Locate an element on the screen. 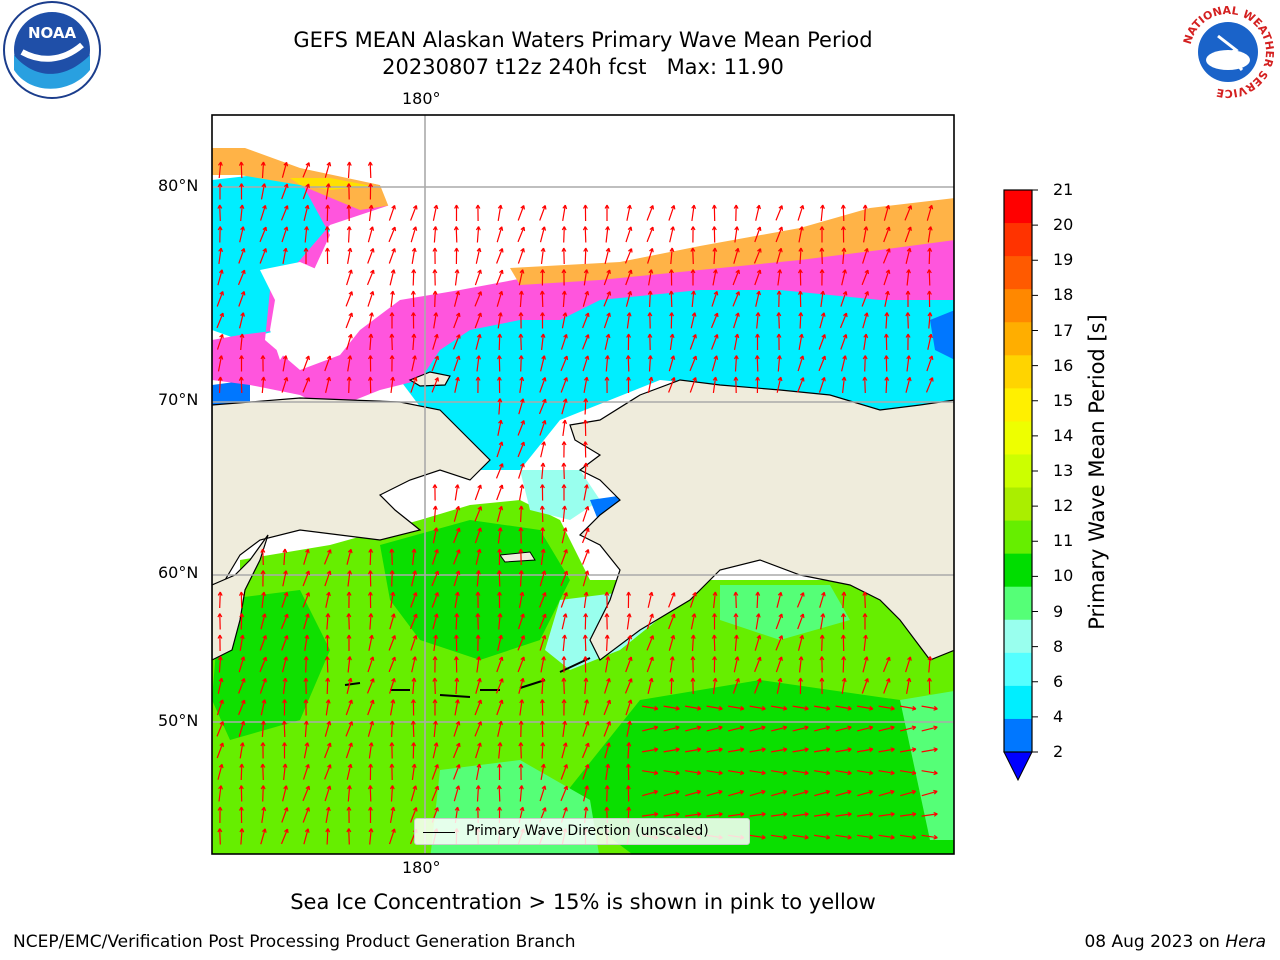 This screenshot has height=960, width=1280. legend-label: Primary Wave Direction (unscaled) is located at coordinates (587, 831).